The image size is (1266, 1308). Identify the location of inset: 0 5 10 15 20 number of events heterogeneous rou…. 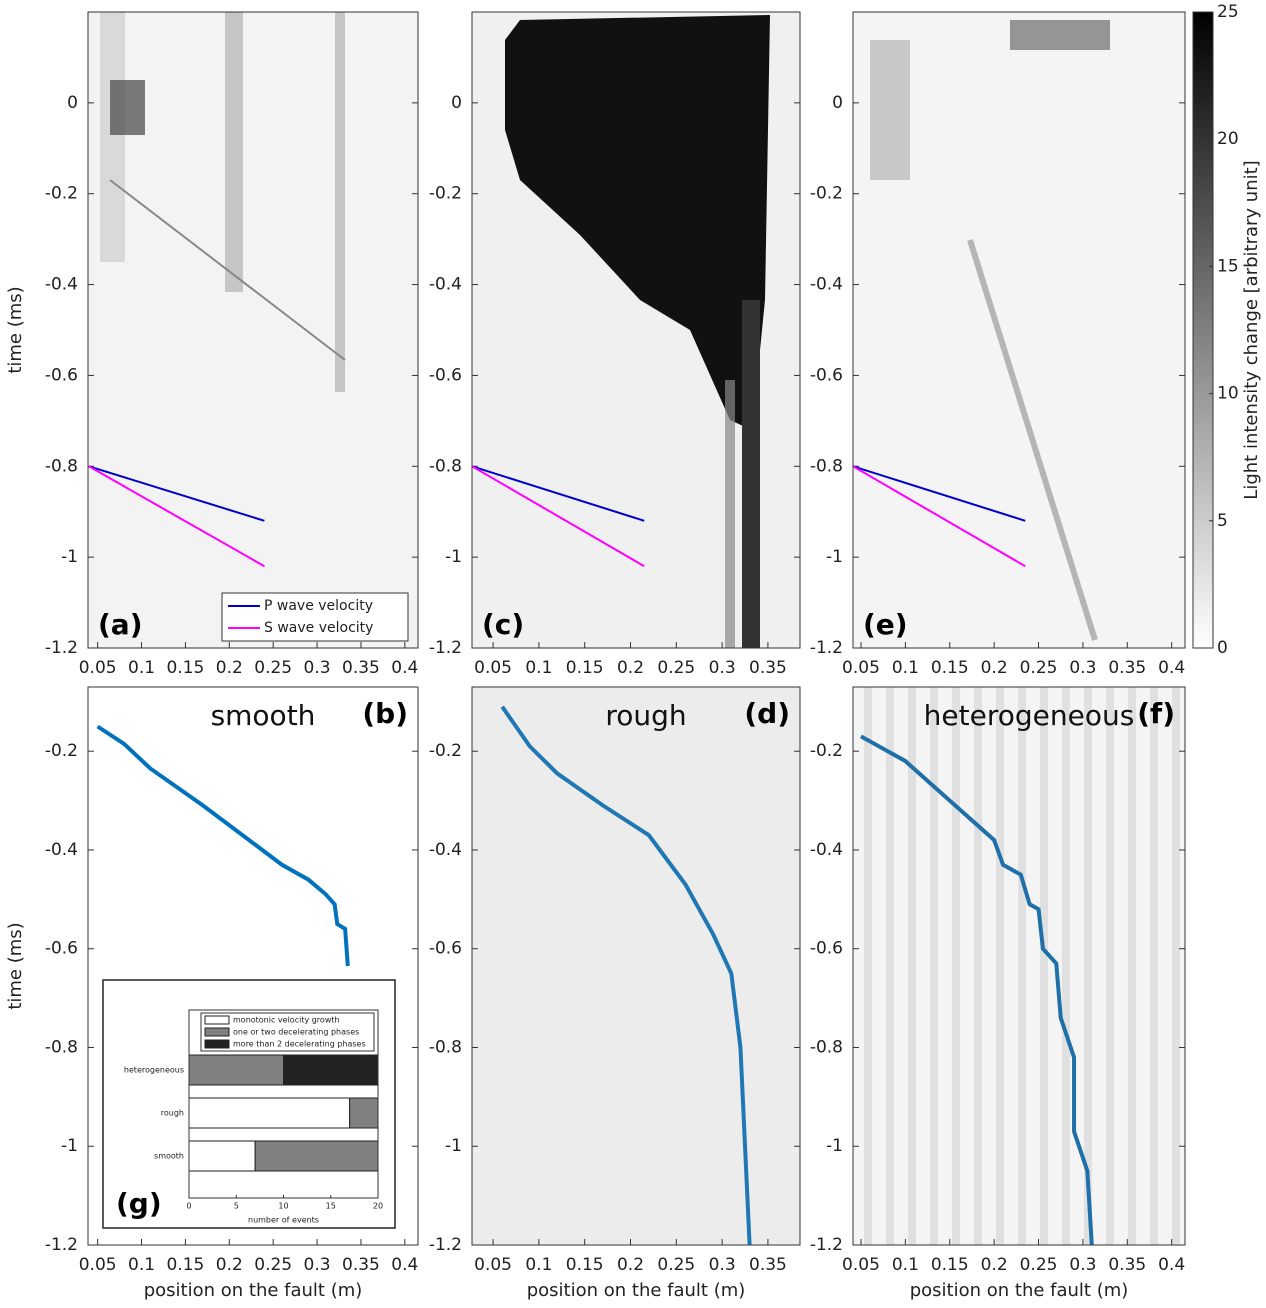
(249, 1117).